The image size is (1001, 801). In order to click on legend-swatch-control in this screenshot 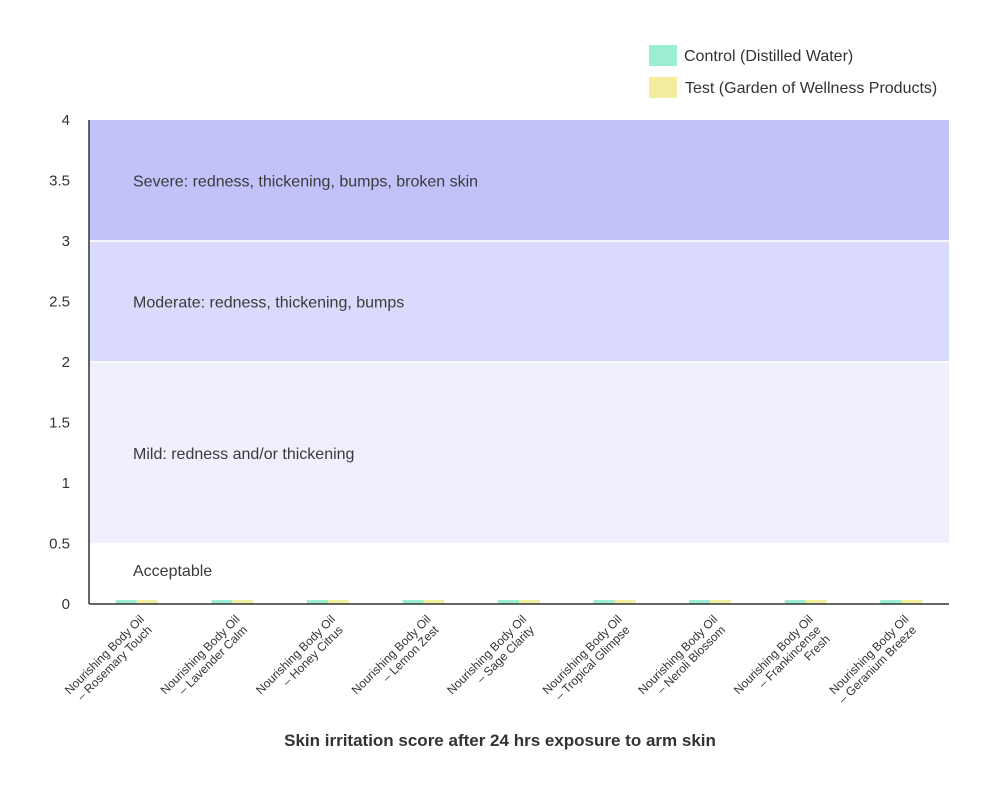, I will do `click(663, 55)`.